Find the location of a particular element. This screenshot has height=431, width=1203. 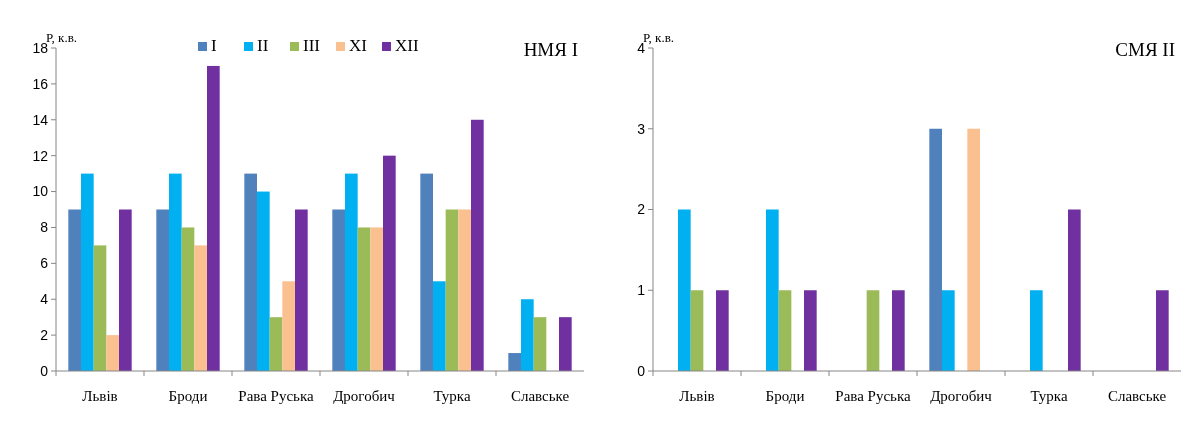

chart-title: НМЯ I is located at coordinates (550, 49).